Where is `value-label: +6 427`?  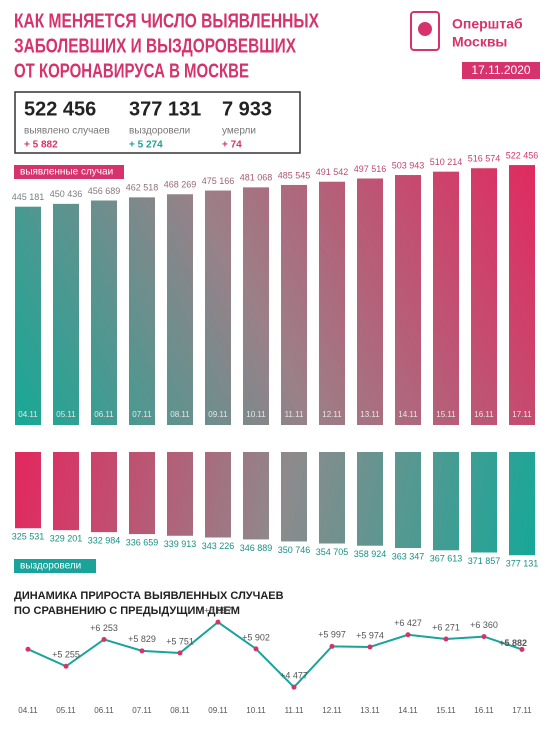
value-label: +6 427 is located at coordinates (408, 623).